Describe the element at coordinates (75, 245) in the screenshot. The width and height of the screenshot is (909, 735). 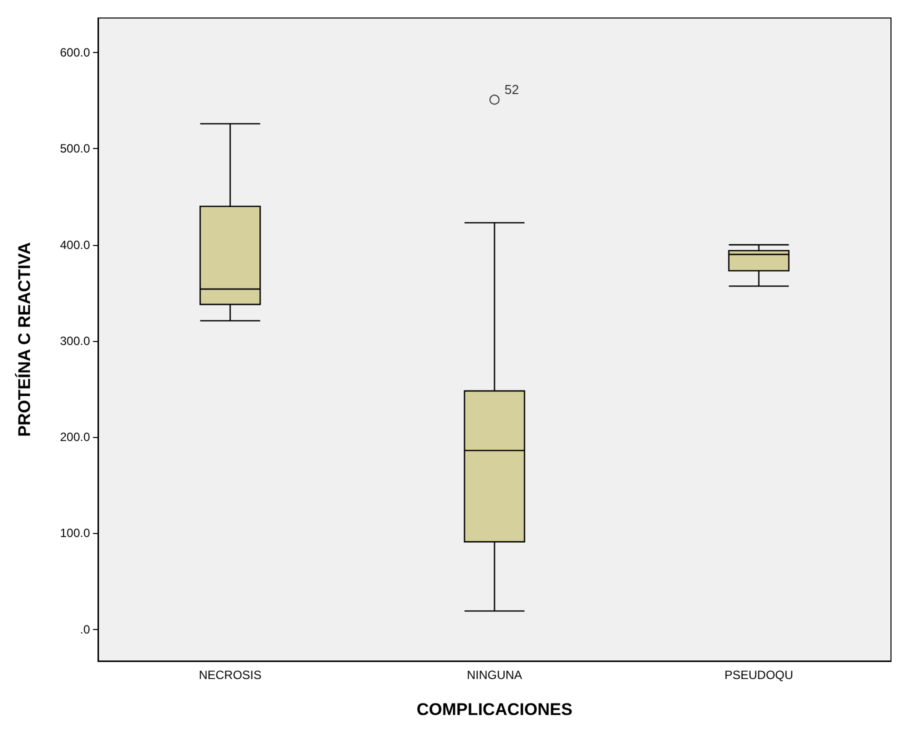
I see `y-tick-label: 400.0` at that location.